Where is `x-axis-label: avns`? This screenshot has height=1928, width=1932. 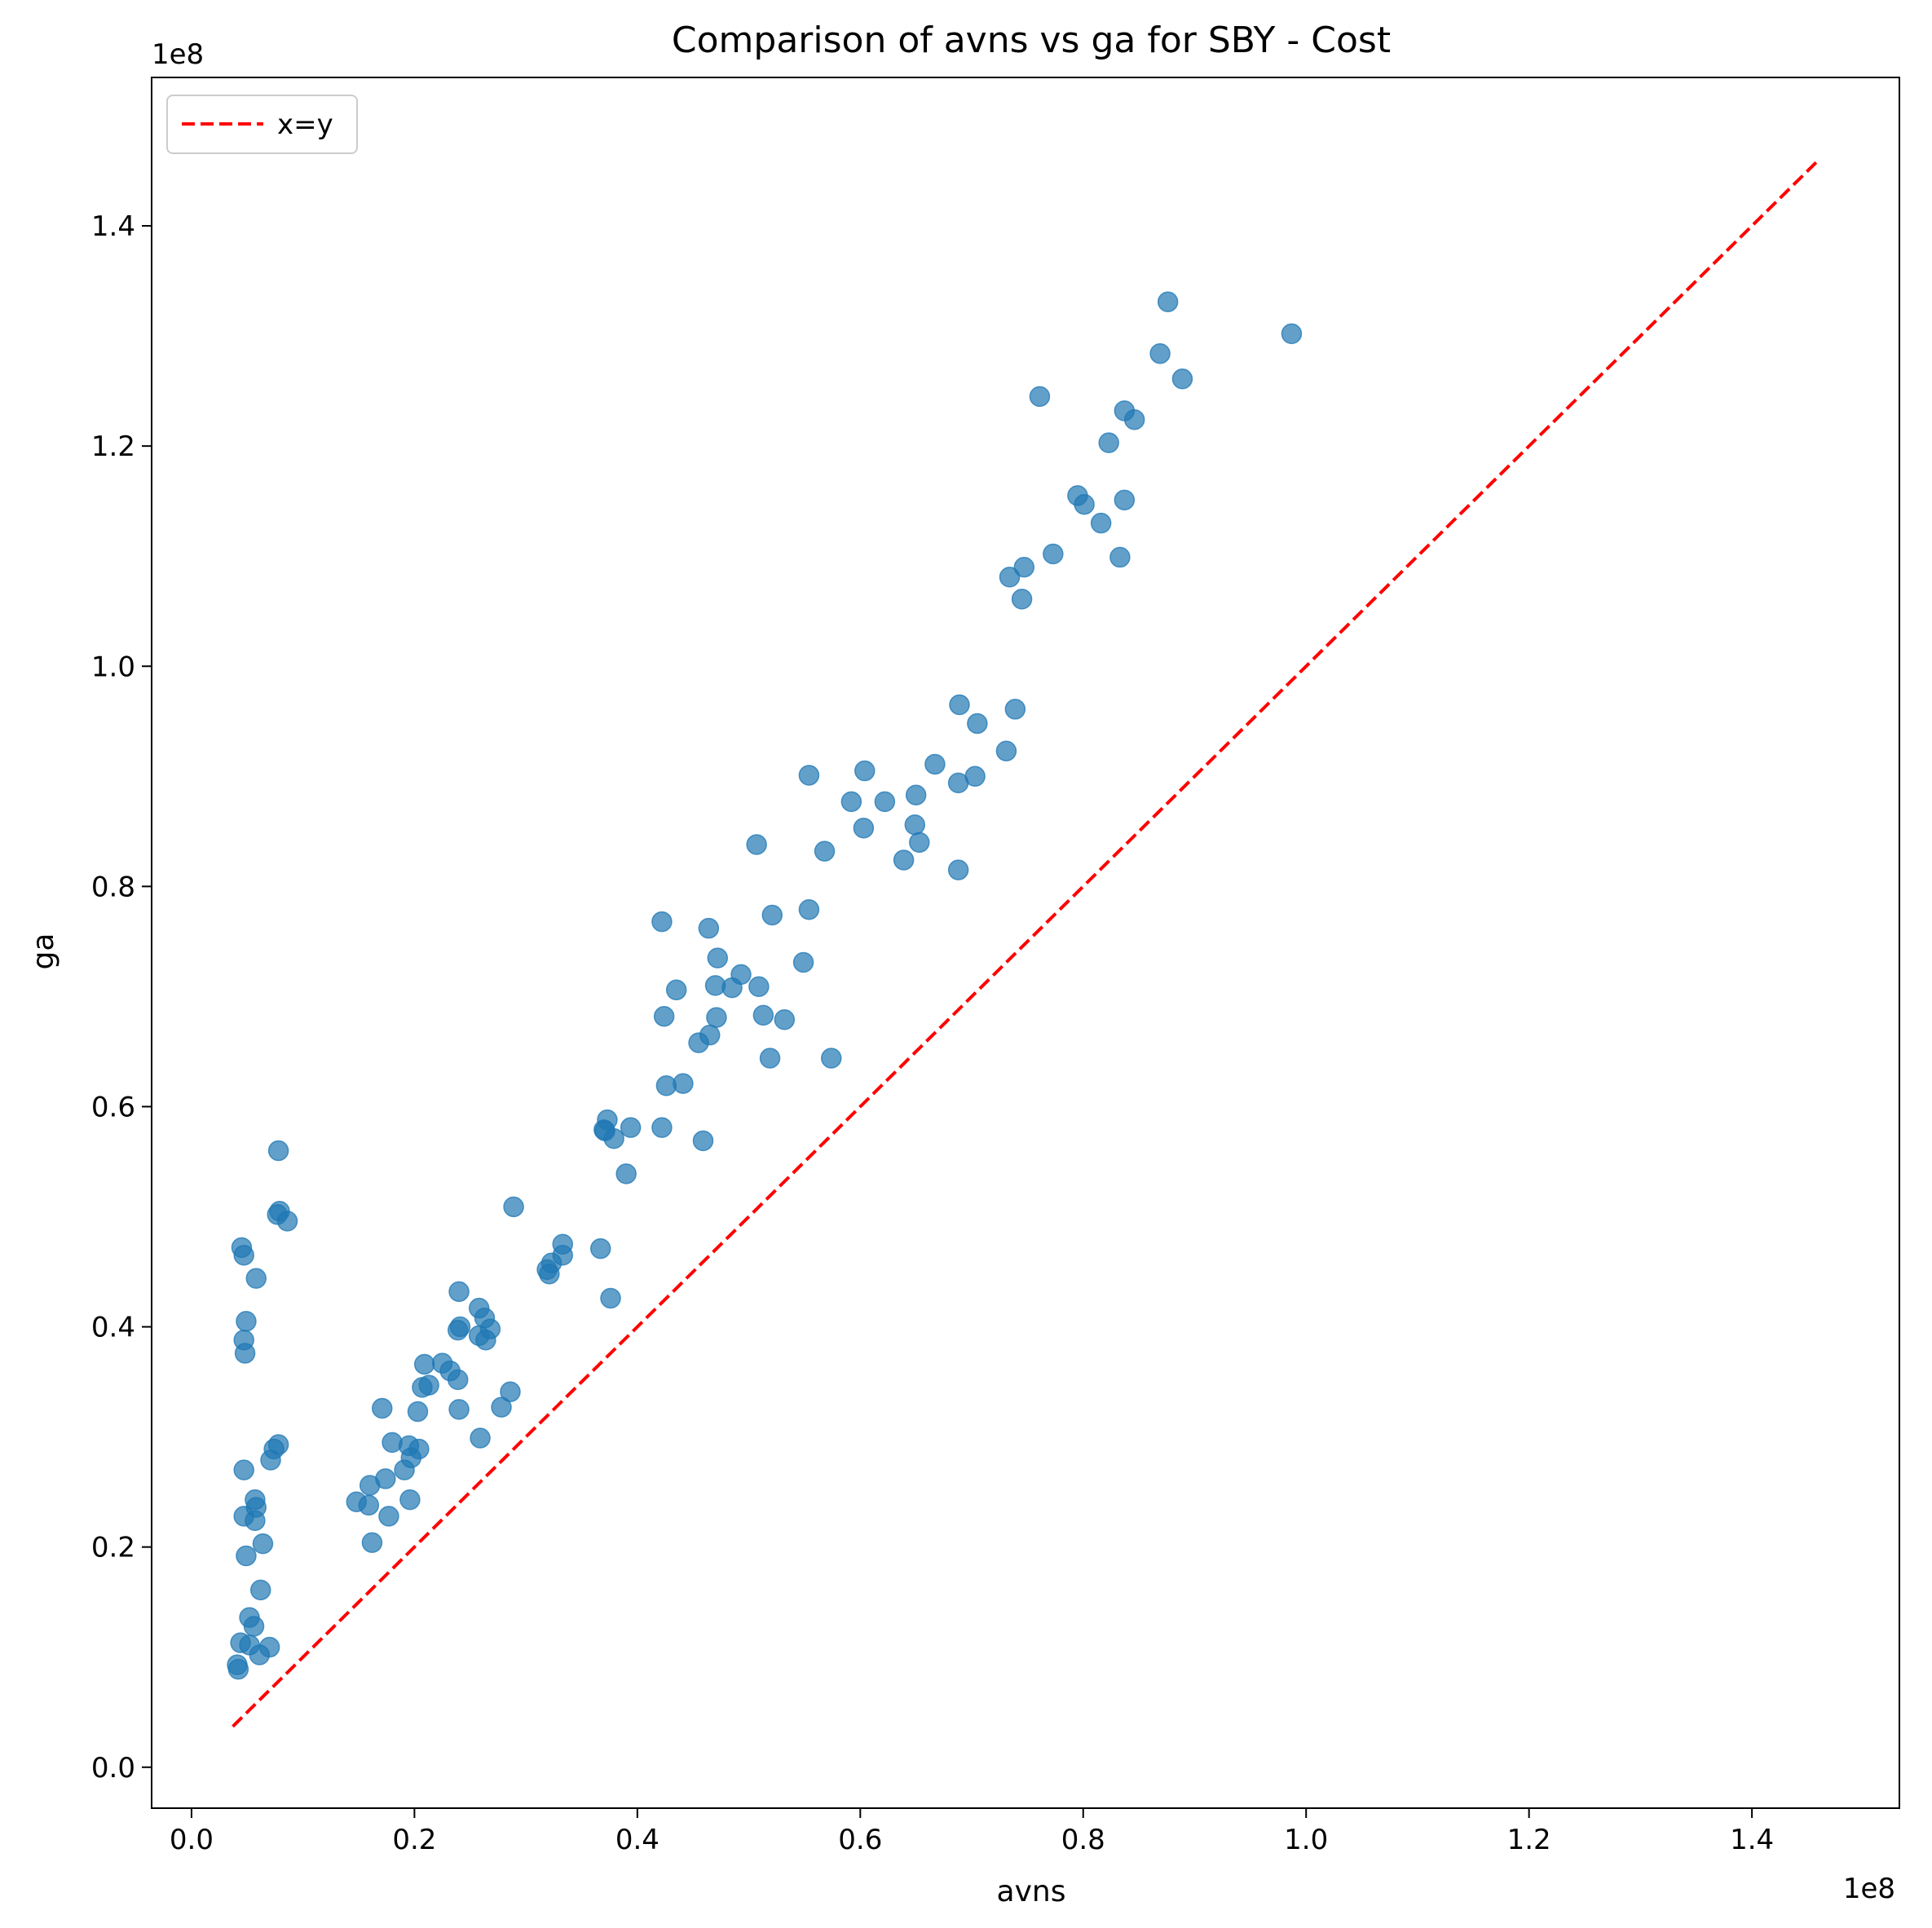 x-axis-label: avns is located at coordinates (1031, 1892).